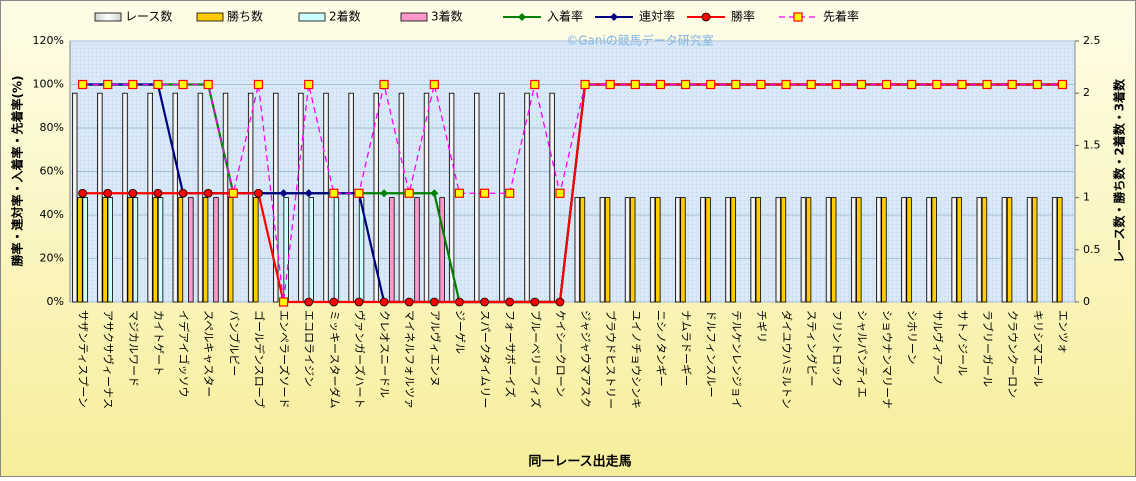 The width and height of the screenshot is (1136, 481). I want to click on x-tick-label: カイトゲート, so click(158, 343).